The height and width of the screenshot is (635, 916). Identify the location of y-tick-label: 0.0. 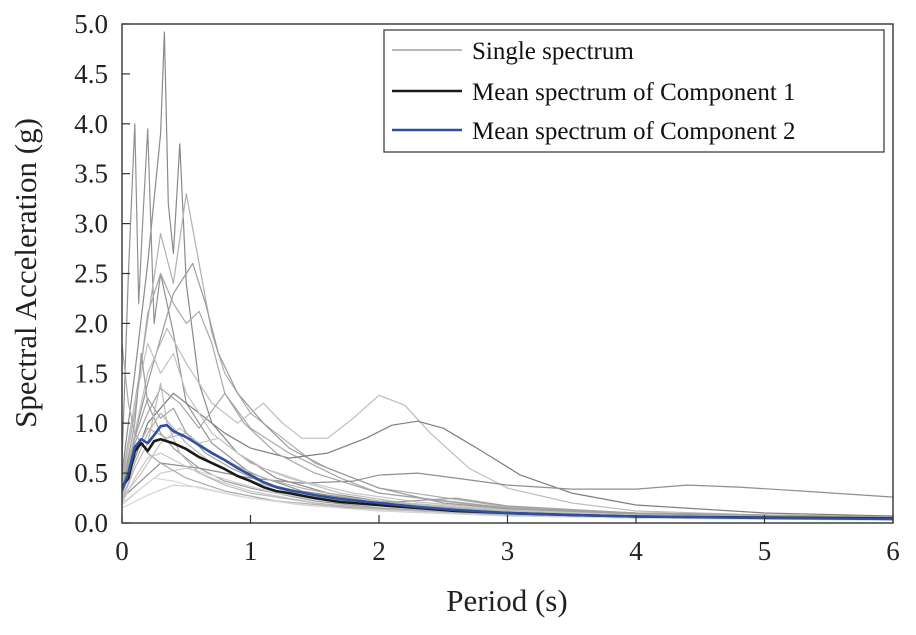
(91, 523).